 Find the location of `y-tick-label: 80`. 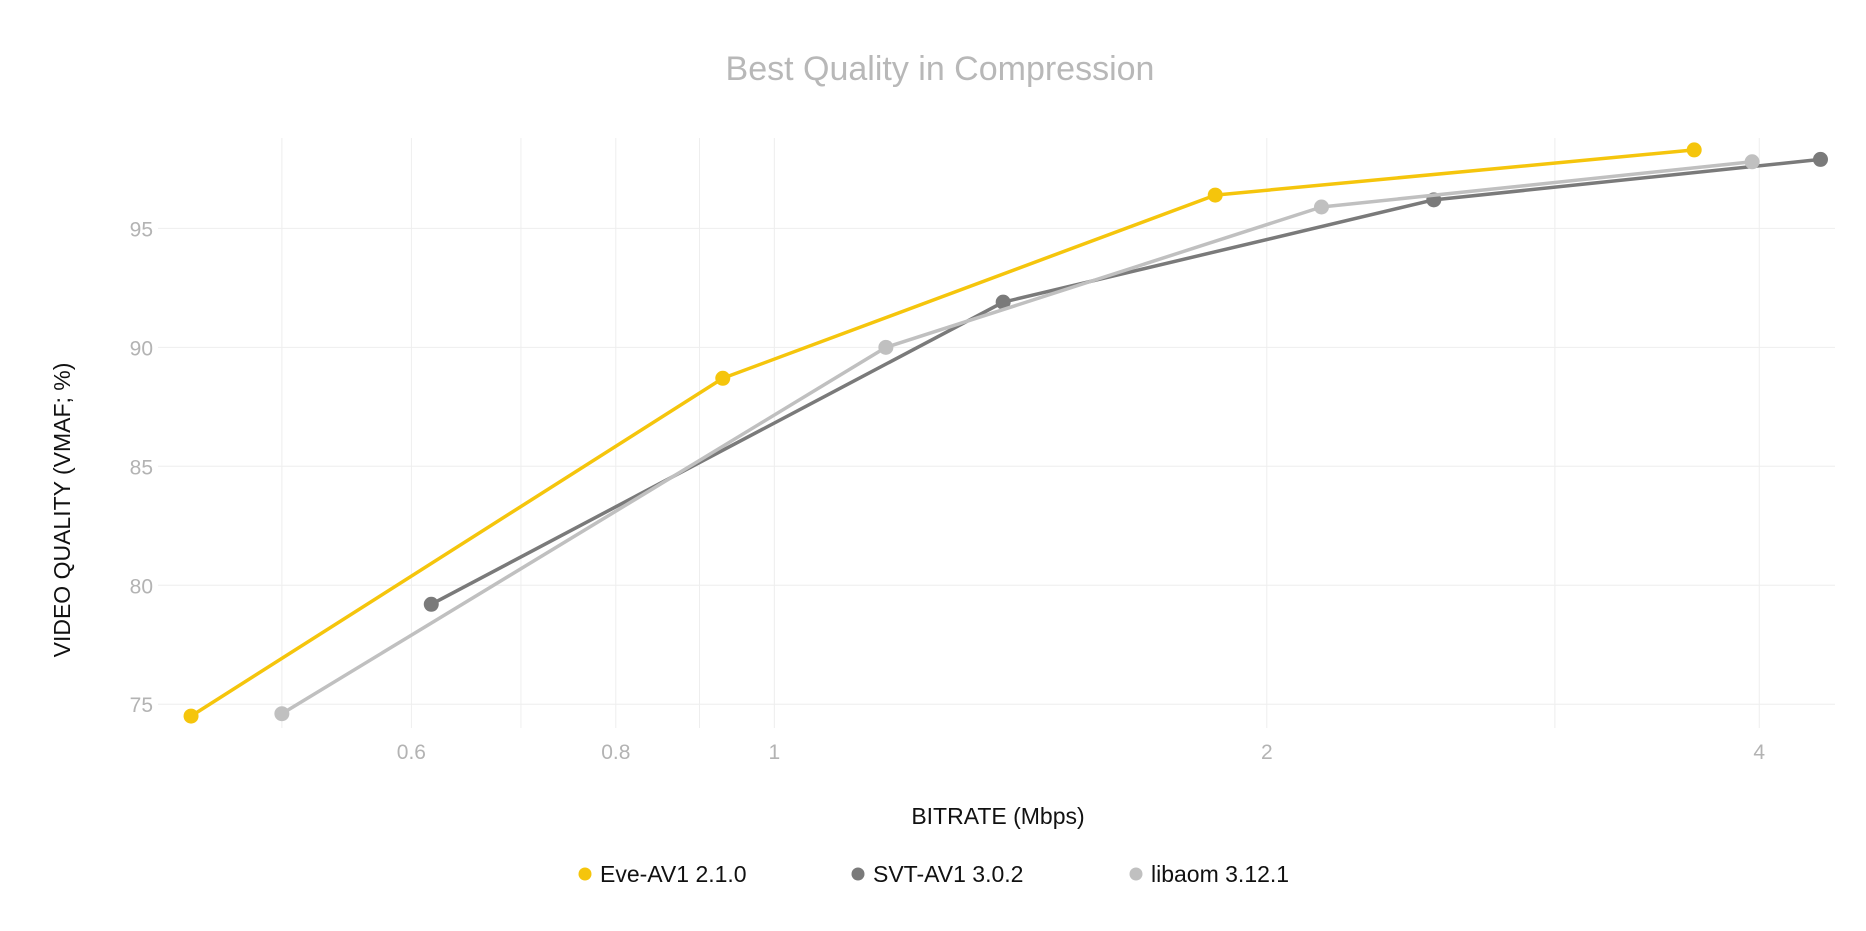

y-tick-label: 80 is located at coordinates (141, 586).